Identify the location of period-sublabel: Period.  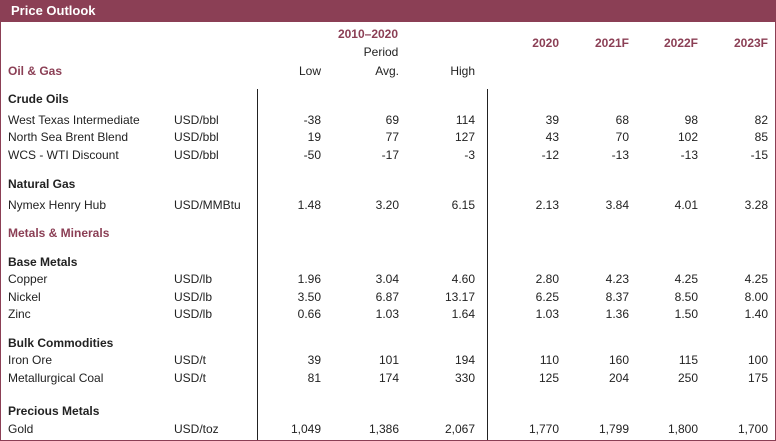
(381, 52).